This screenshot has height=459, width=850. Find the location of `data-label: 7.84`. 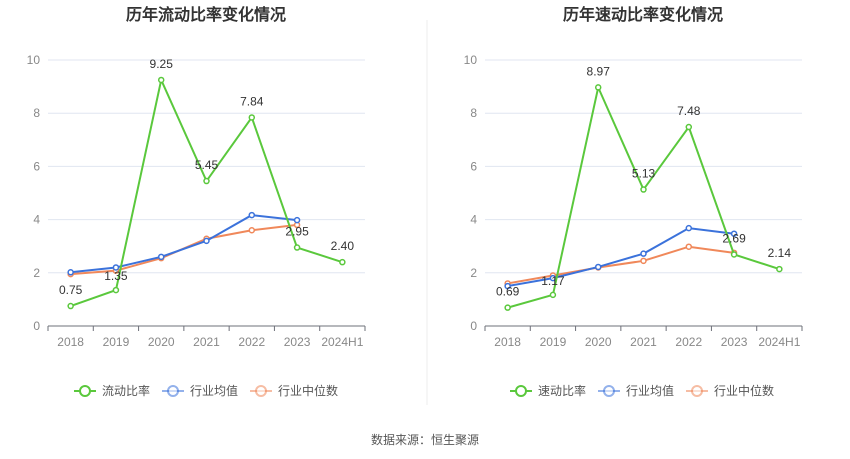

data-label: 7.84 is located at coordinates (252, 101).